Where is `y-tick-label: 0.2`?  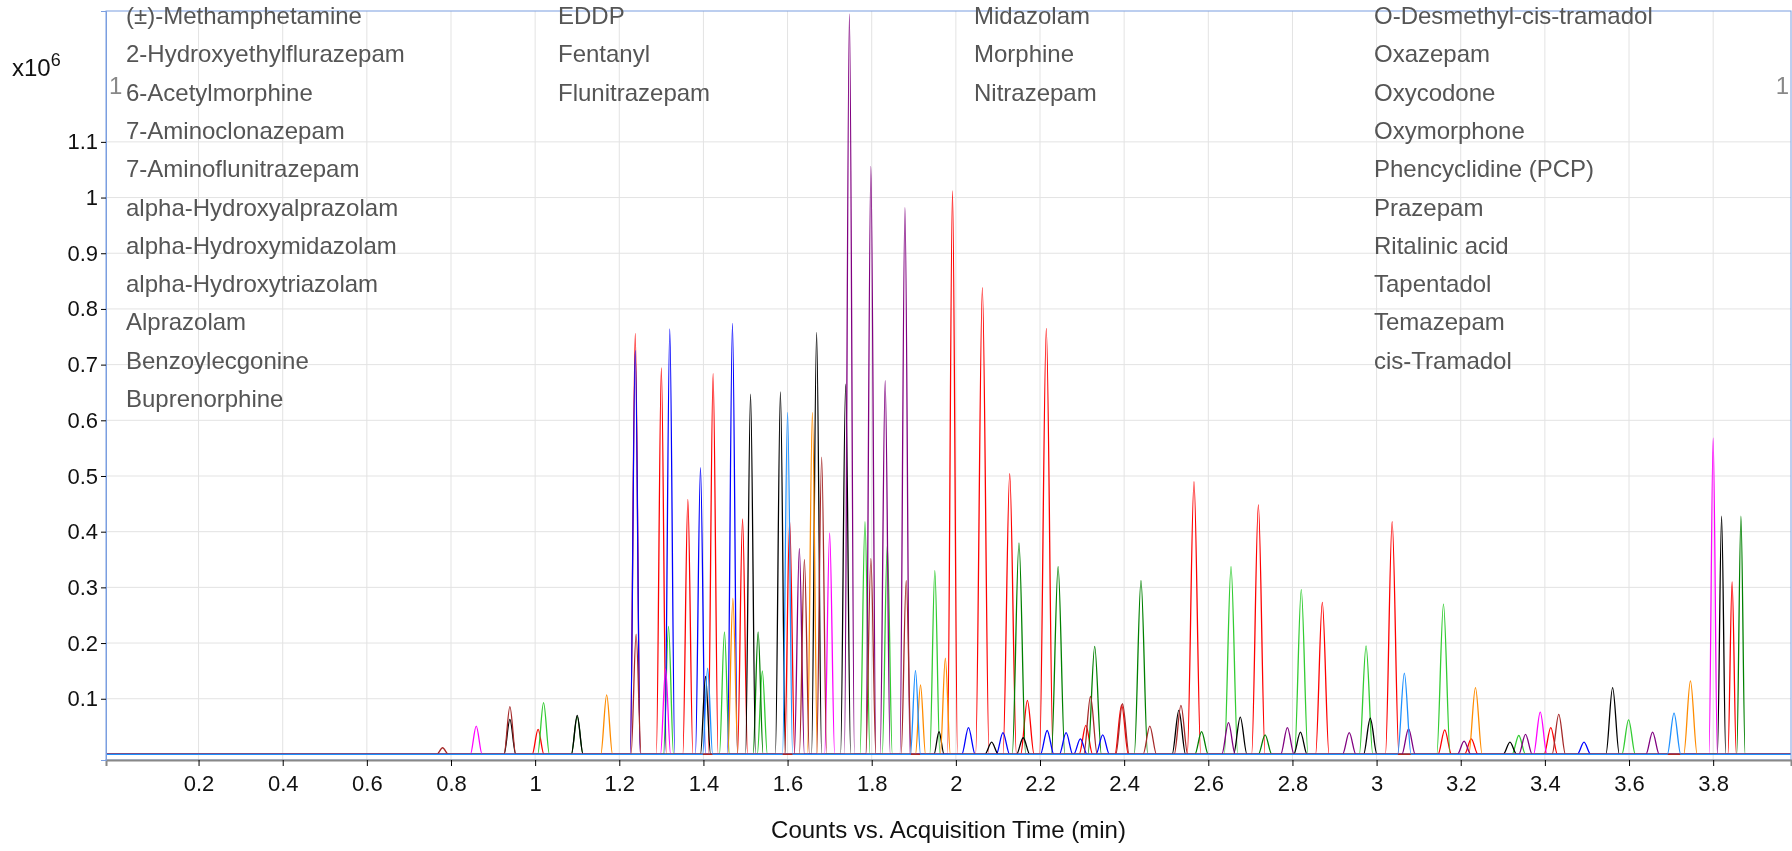
y-tick-label: 0.2 is located at coordinates (82, 643).